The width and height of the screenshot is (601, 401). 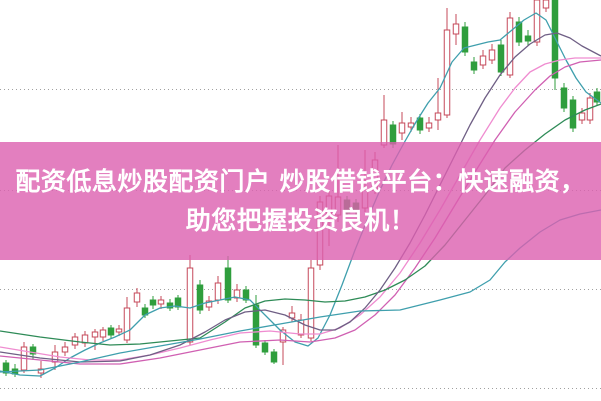 What do you see at coordinates (300, 220) in the screenshot?
I see `banner-title-line2: 助您把握投资良机！` at bounding box center [300, 220].